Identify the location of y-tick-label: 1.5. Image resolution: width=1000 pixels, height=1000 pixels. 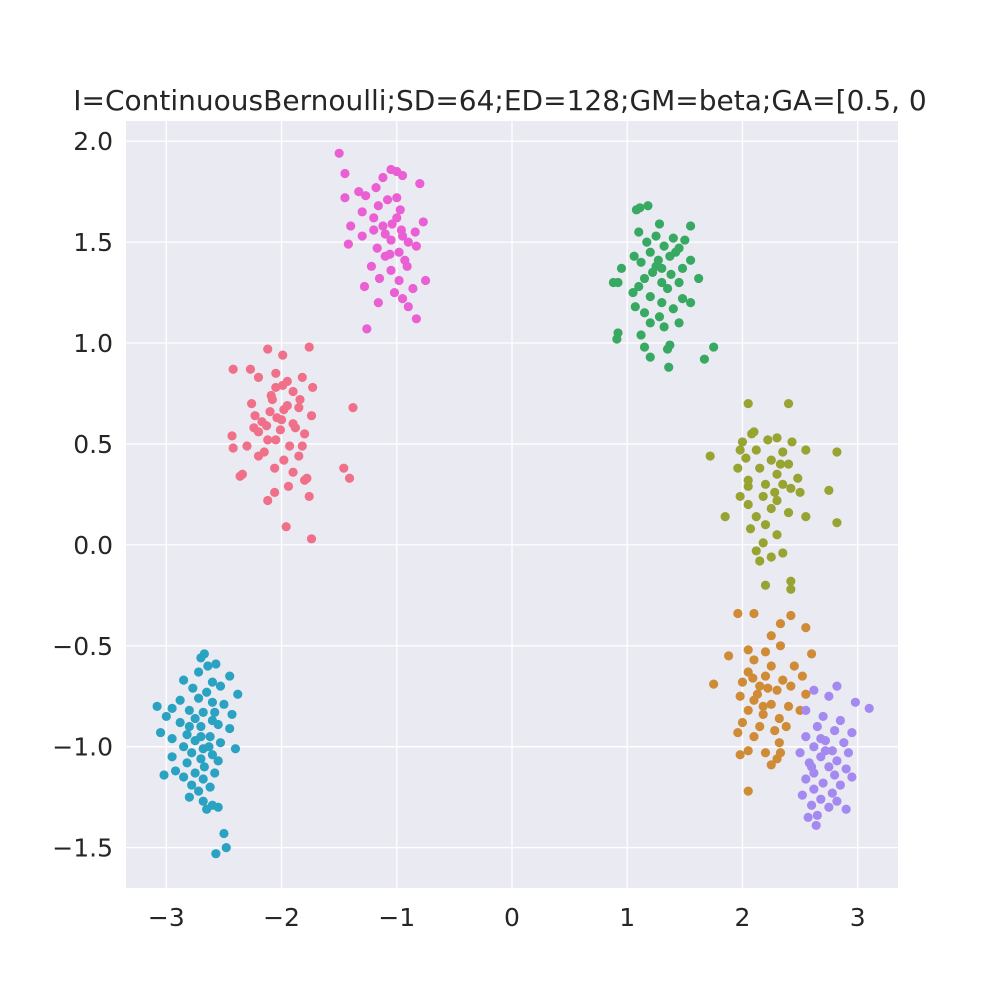
(93, 242).